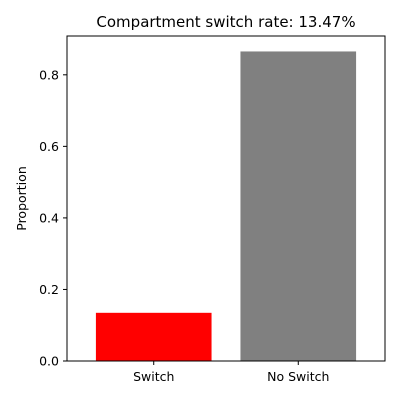 This screenshot has width=400, height=405. Describe the element at coordinates (153, 336) in the screenshot. I see `bar-switch` at that location.